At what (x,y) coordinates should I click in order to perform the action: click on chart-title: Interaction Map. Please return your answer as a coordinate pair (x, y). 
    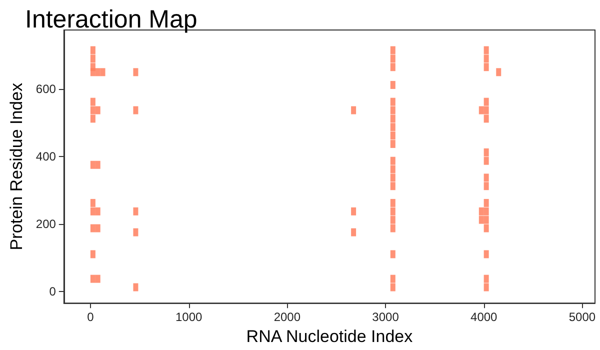
    Looking at the image, I should click on (111, 20).